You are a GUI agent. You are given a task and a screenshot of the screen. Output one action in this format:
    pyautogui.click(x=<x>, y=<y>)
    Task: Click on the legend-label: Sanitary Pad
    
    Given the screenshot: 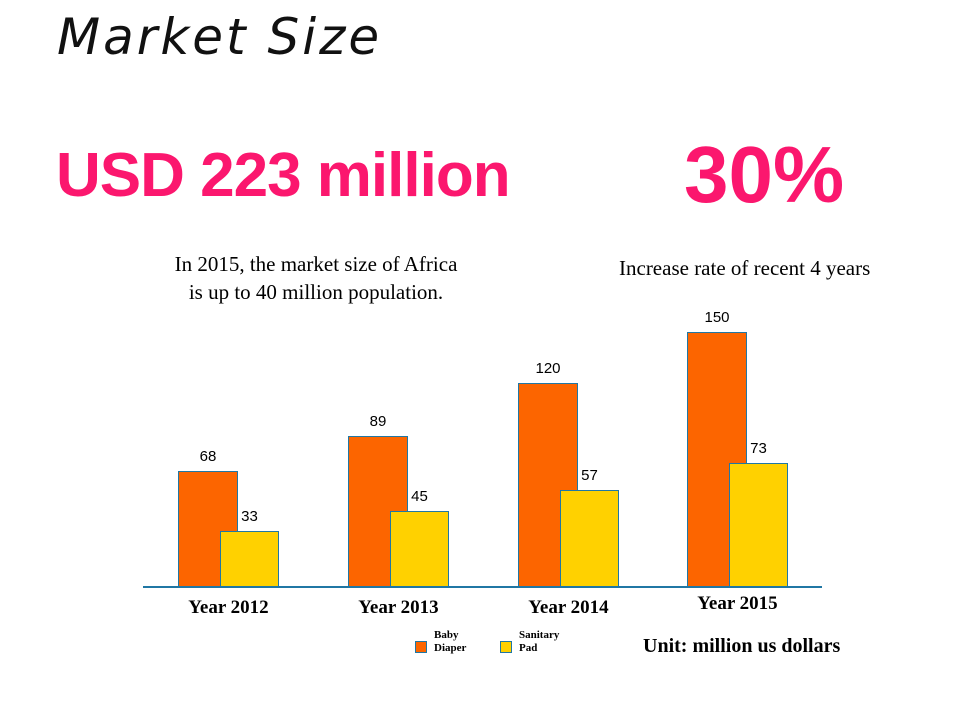 What is the action you would take?
    pyautogui.click(x=539, y=641)
    